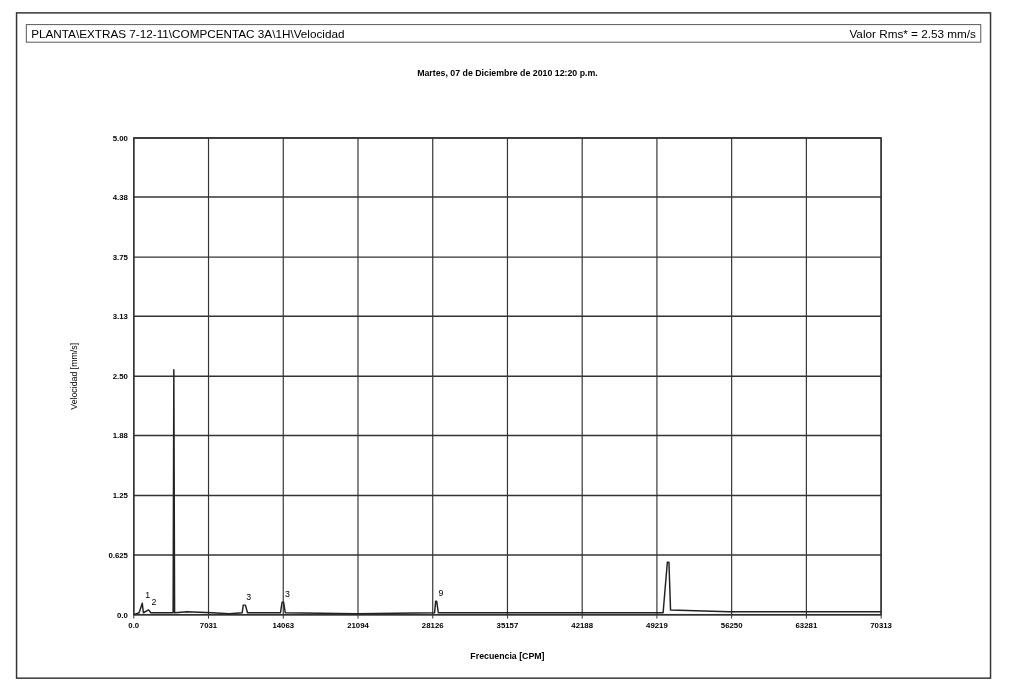 This screenshot has height=693, width=1011. I want to click on y-tick-label: 0.0, so click(123, 615).